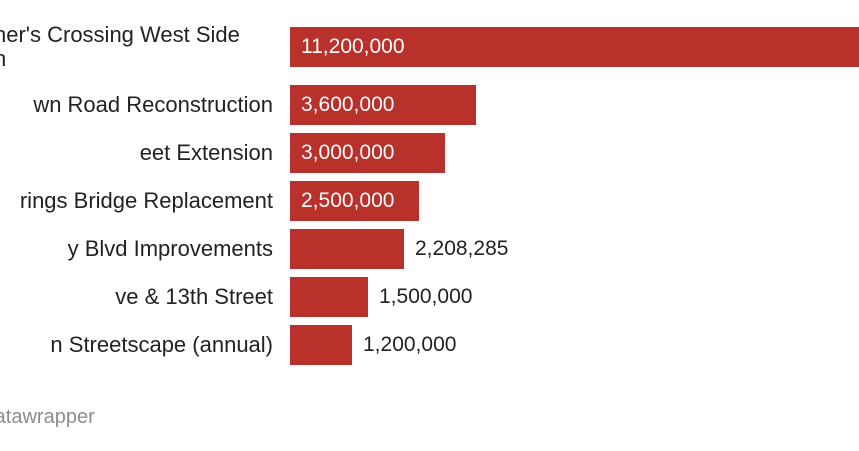  What do you see at coordinates (353, 46) in the screenshot?
I see `value-label-0: 11,200,000` at bounding box center [353, 46].